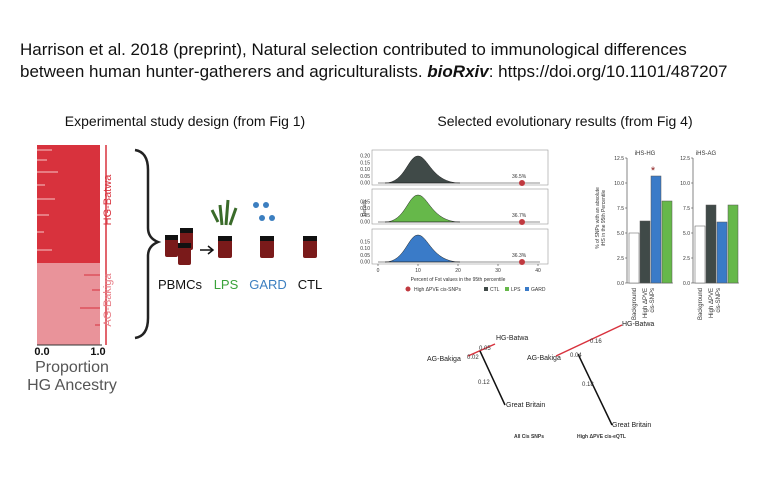 Image resolution: width=768 pixels, height=491 pixels. I want to click on branch-length: 0.12, so click(484, 383).